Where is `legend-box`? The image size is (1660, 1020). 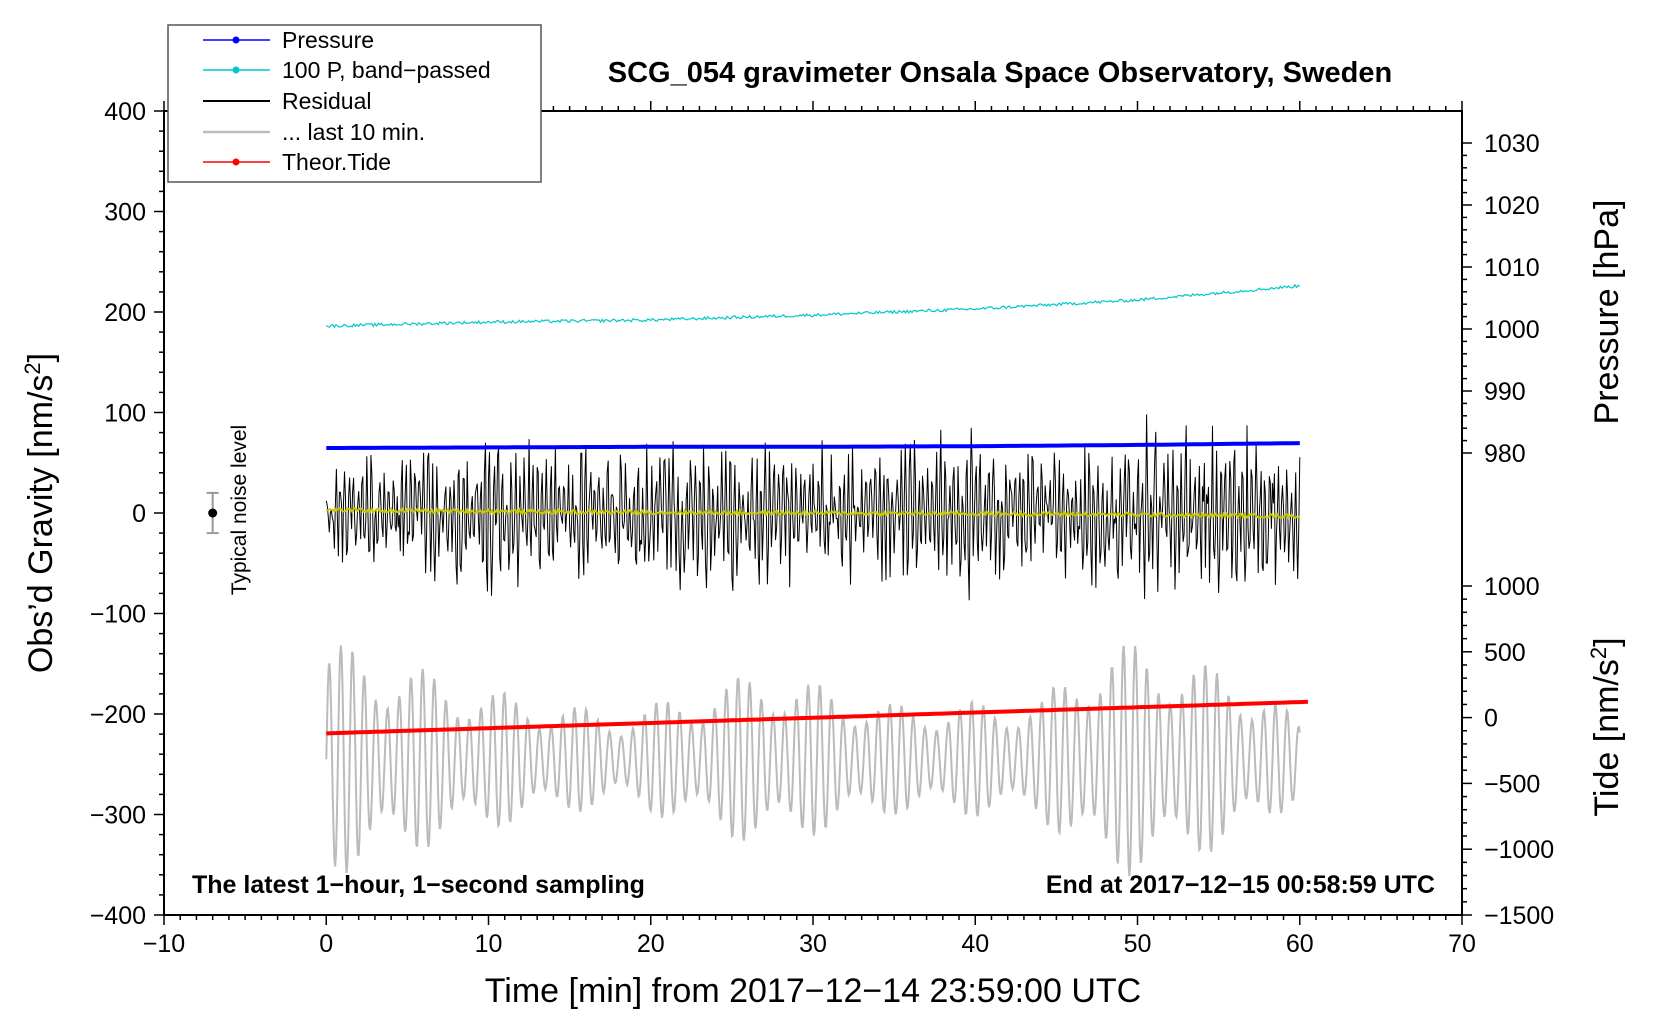 legend-box is located at coordinates (354, 103).